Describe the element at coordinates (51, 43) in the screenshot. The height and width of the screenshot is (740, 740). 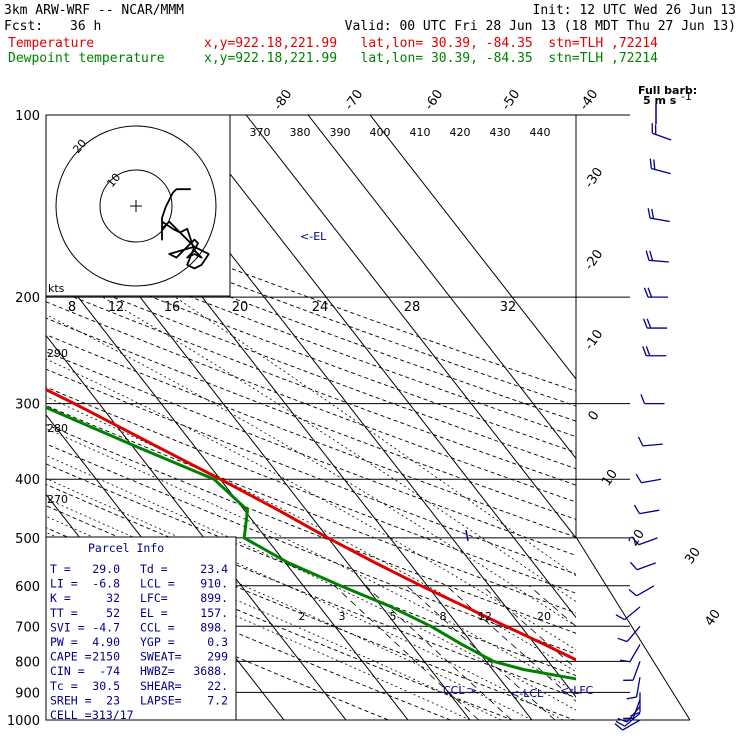
I see `temperature-label: Temperature` at that location.